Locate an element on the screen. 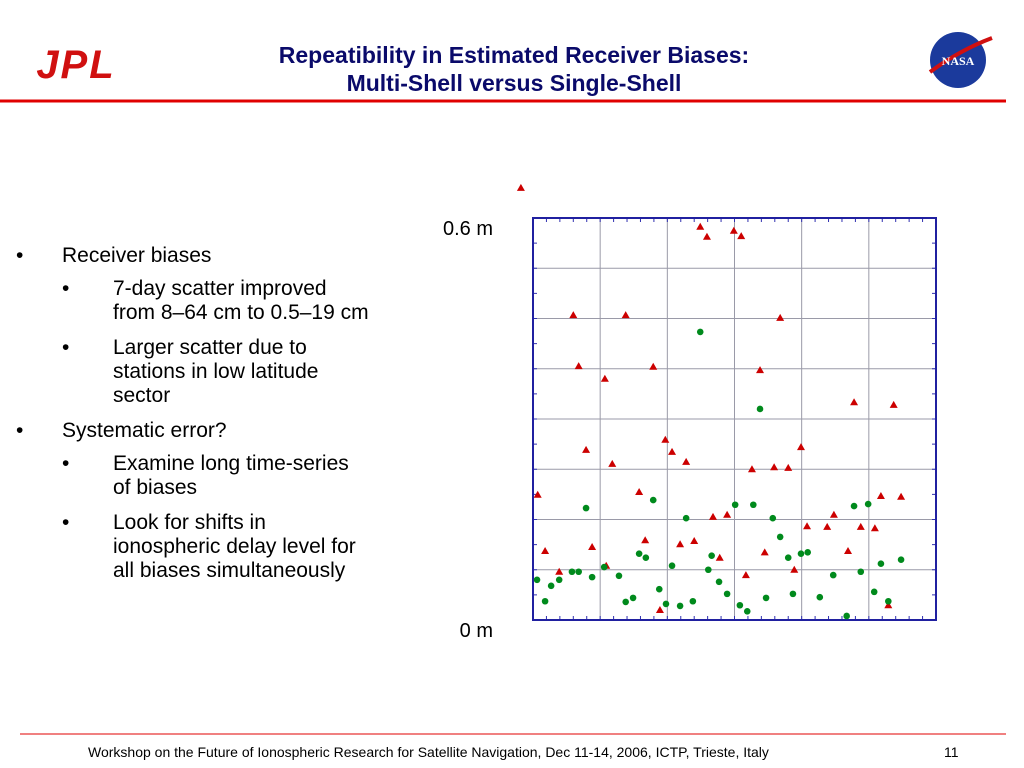  nasa-swoosh is located at coordinates (960, 55).